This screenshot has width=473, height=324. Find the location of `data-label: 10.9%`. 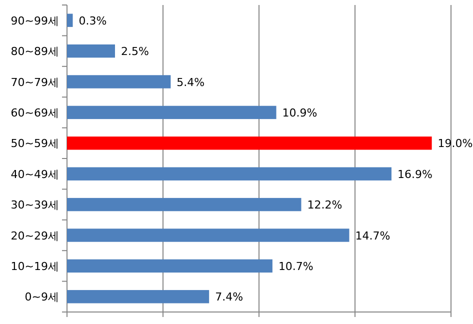

data-label: 10.9% is located at coordinates (300, 113).